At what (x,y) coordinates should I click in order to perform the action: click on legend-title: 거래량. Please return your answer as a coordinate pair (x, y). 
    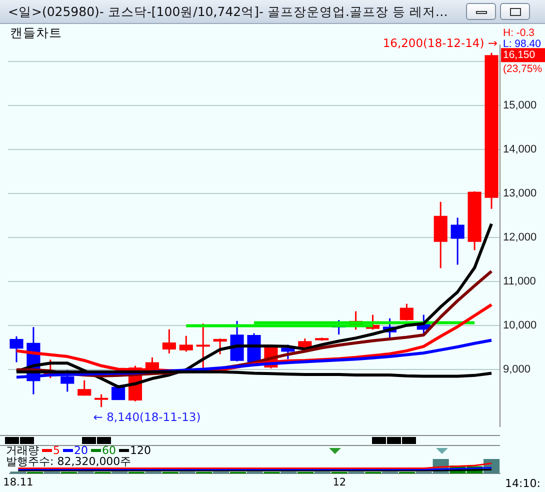
    Looking at the image, I should click on (22, 450).